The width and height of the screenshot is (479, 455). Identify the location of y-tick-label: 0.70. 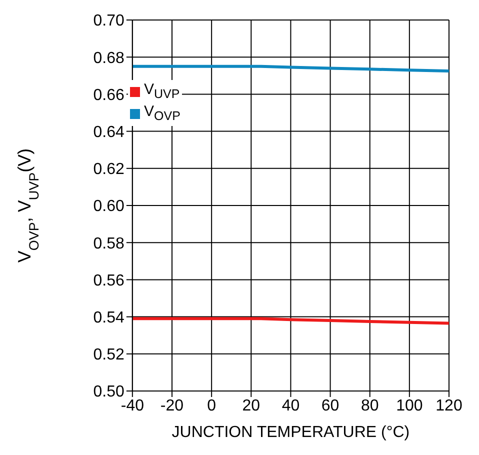
(109, 21).